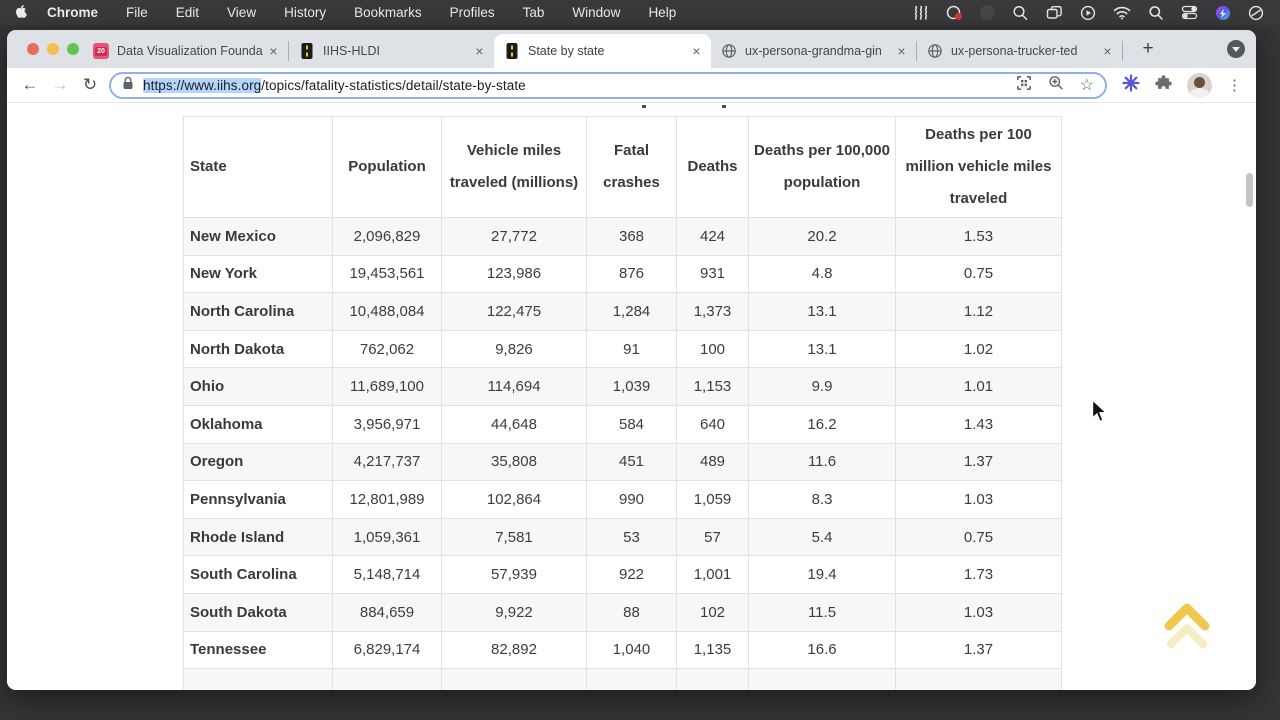 This screenshot has height=720, width=1280. What do you see at coordinates (822, 574) in the screenshot?
I see `value-cell: 19.4` at bounding box center [822, 574].